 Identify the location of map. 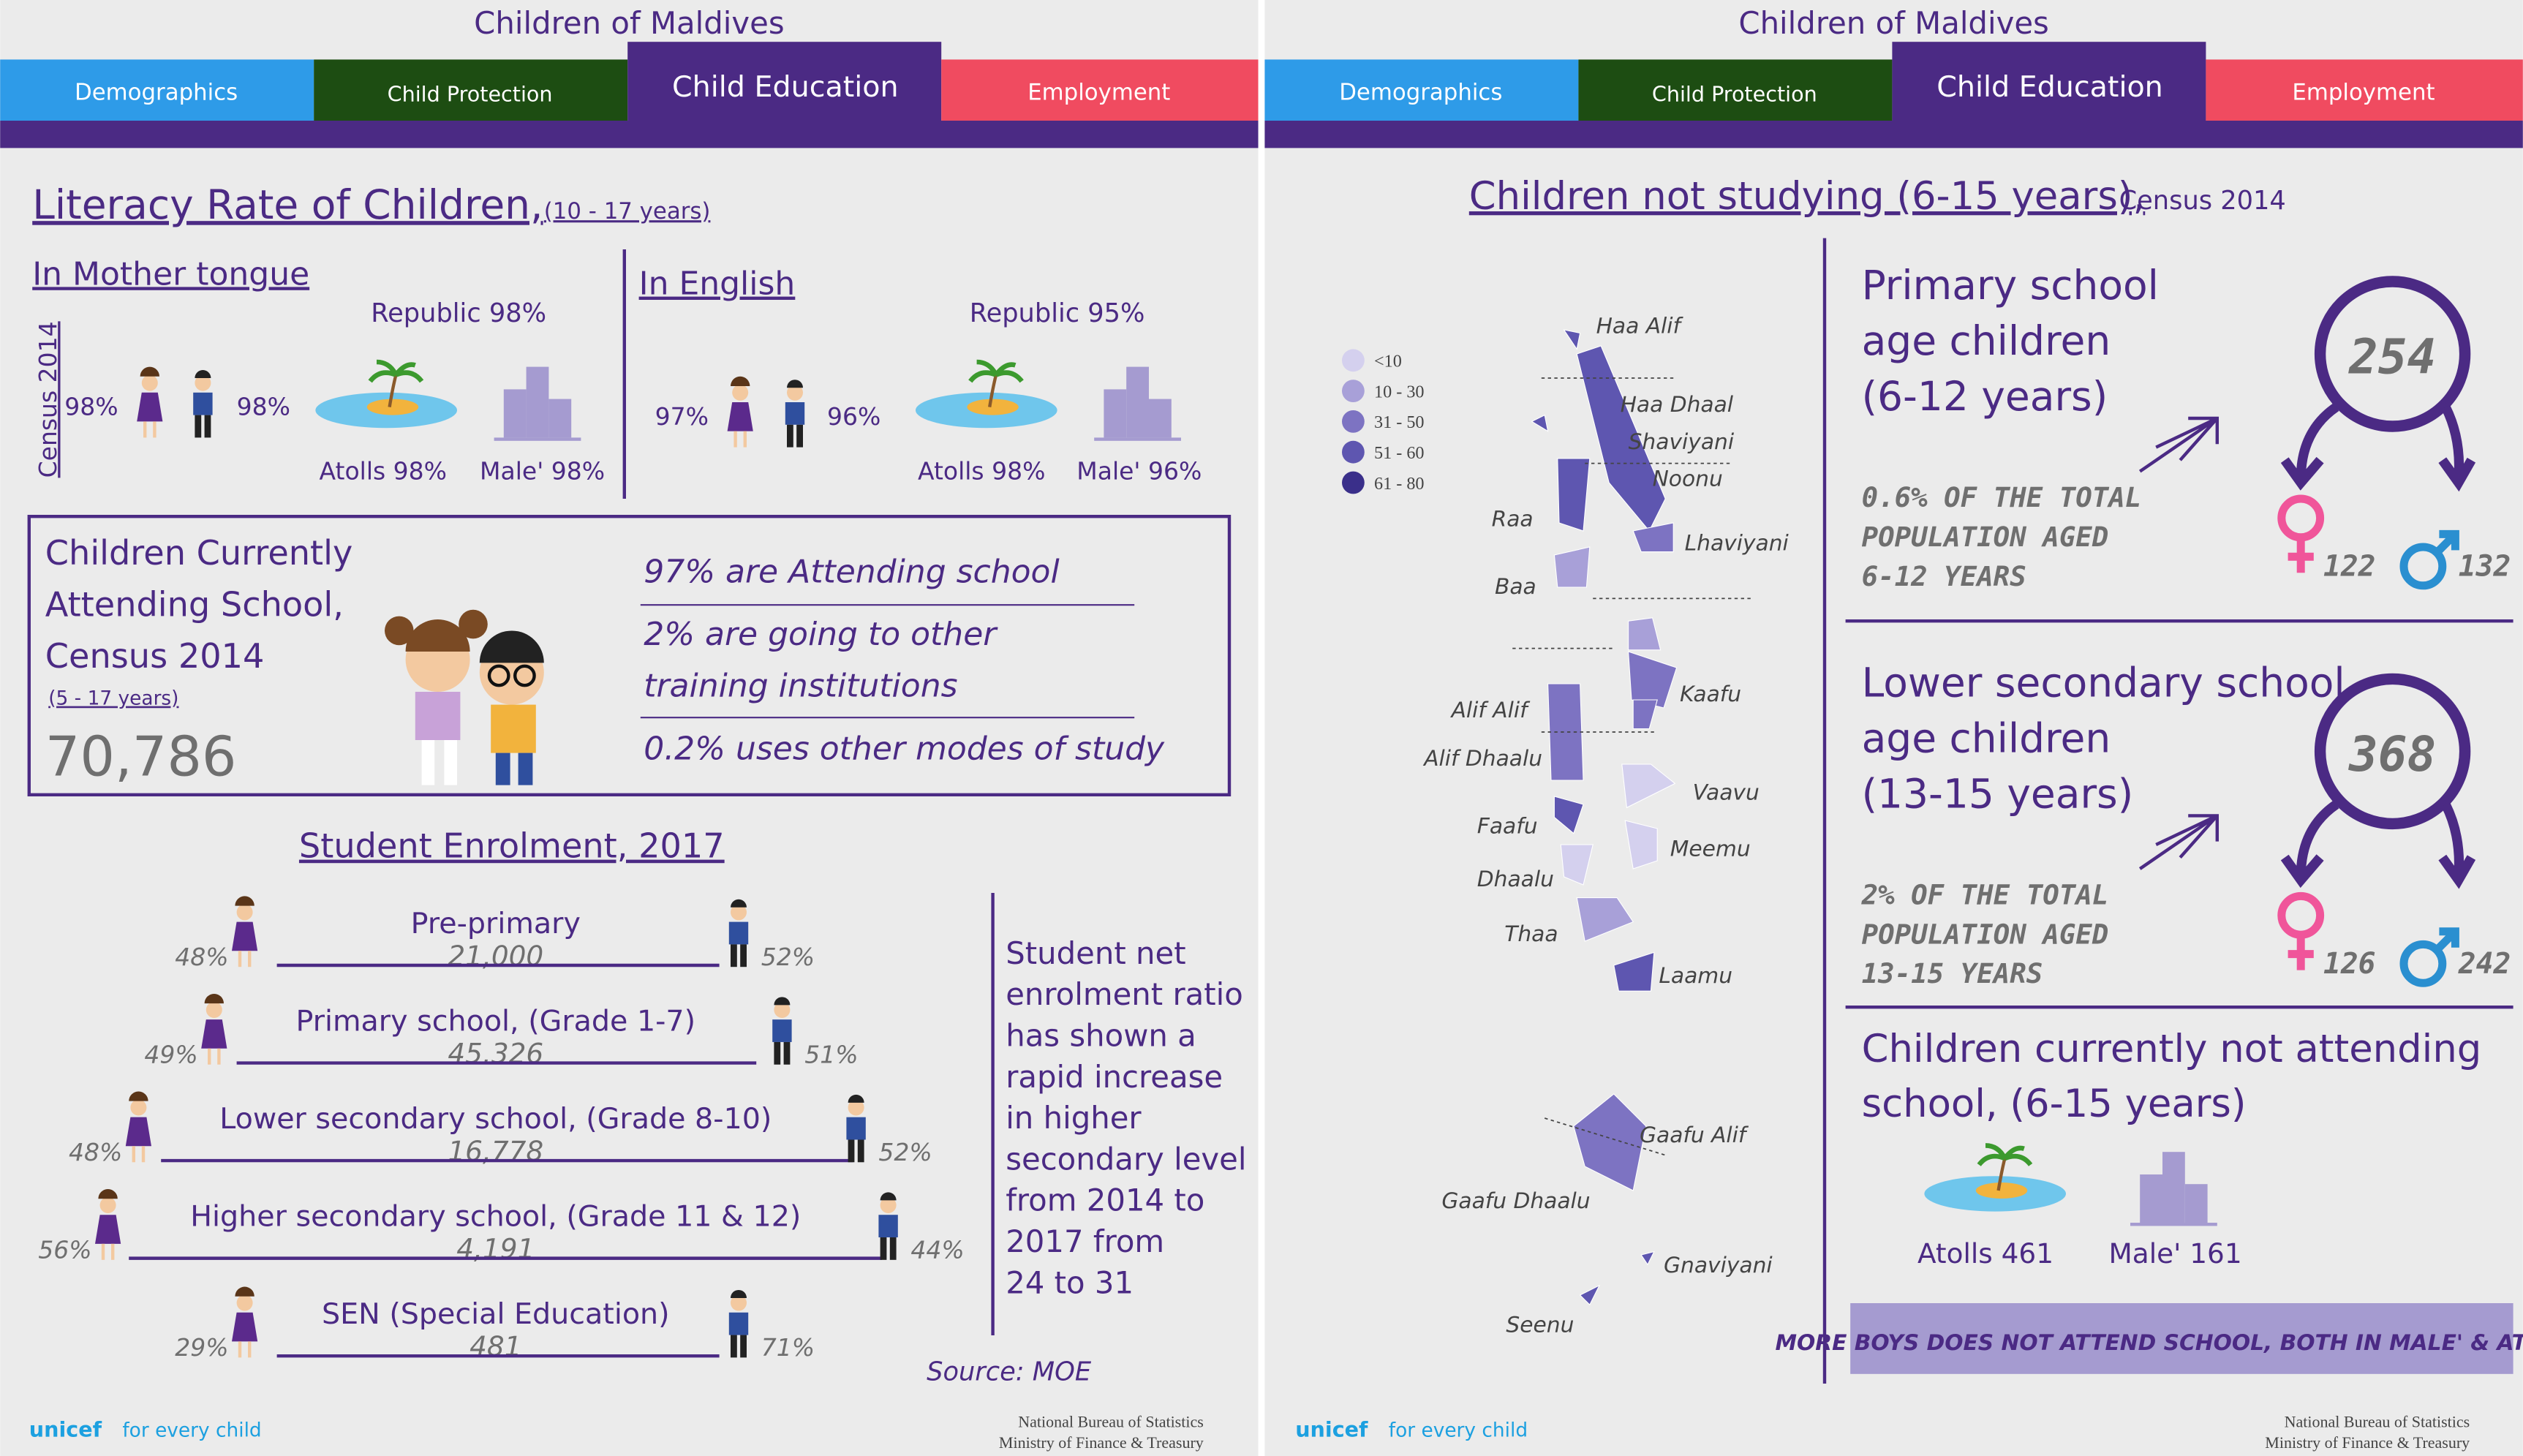
(1633, 818).